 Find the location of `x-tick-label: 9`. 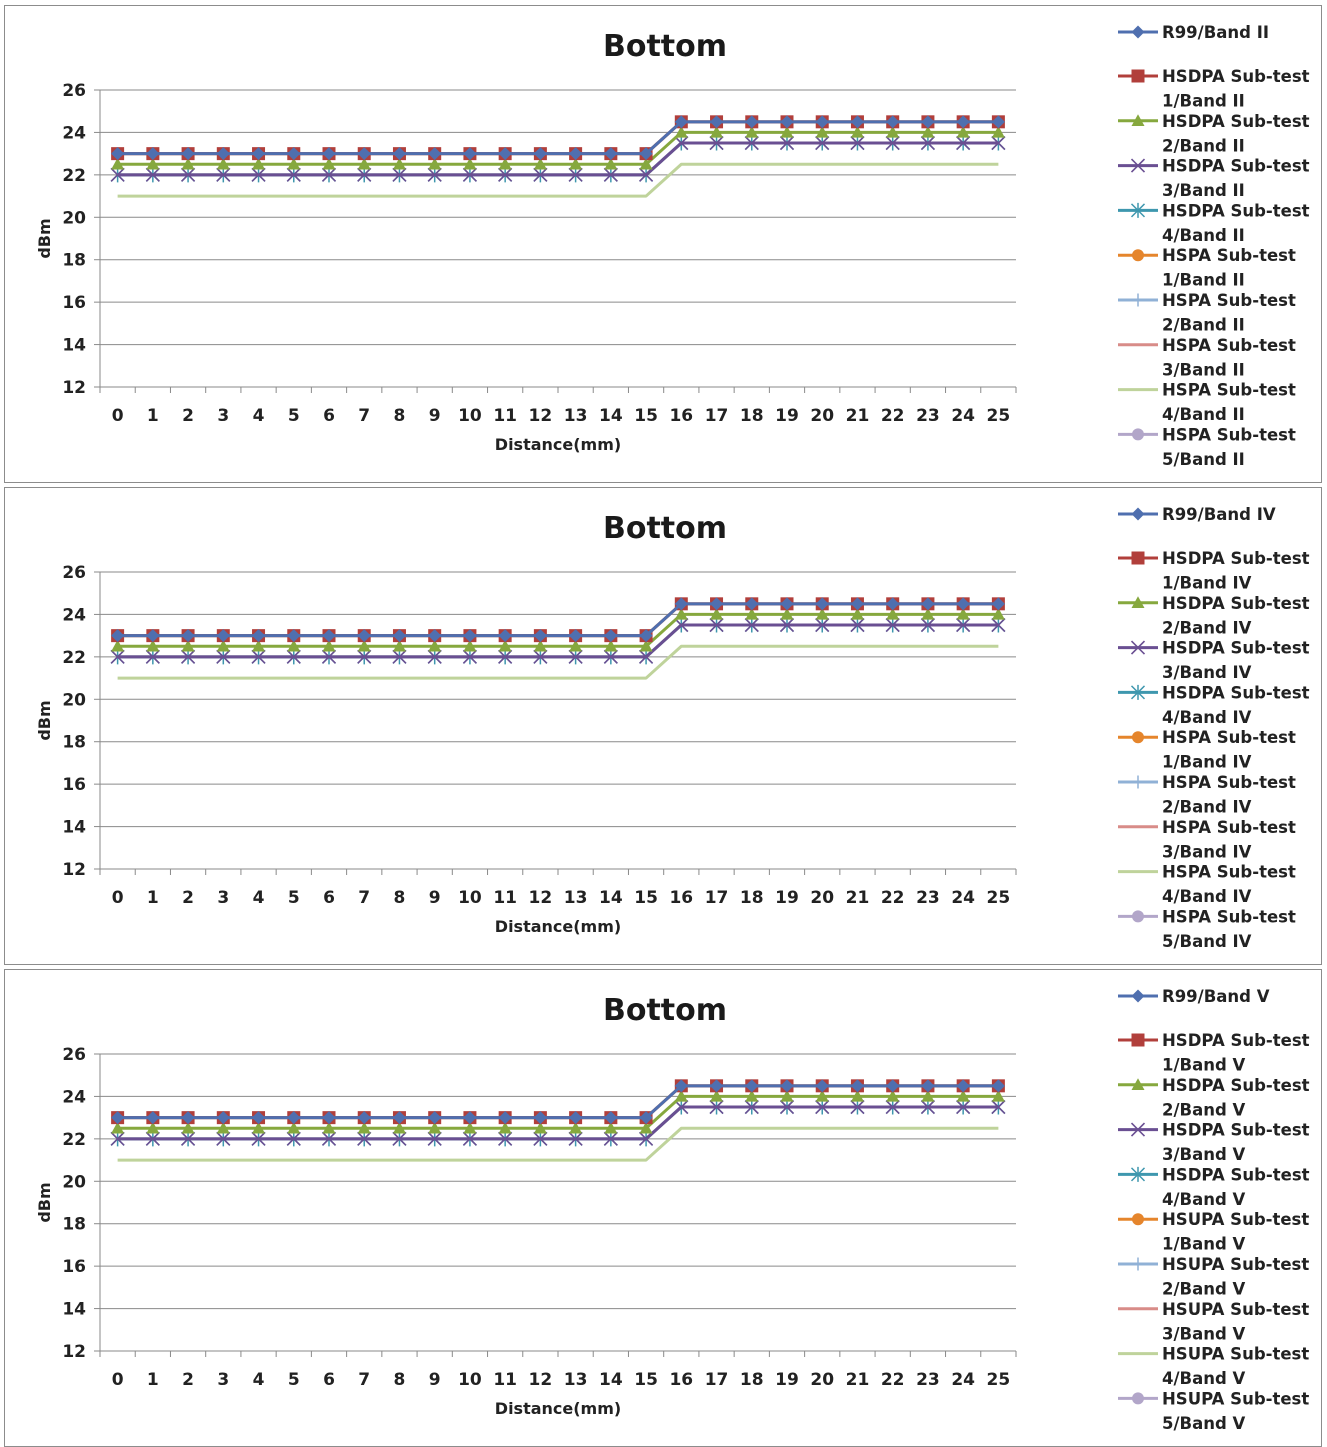

x-tick-label: 9 is located at coordinates (435, 1380).